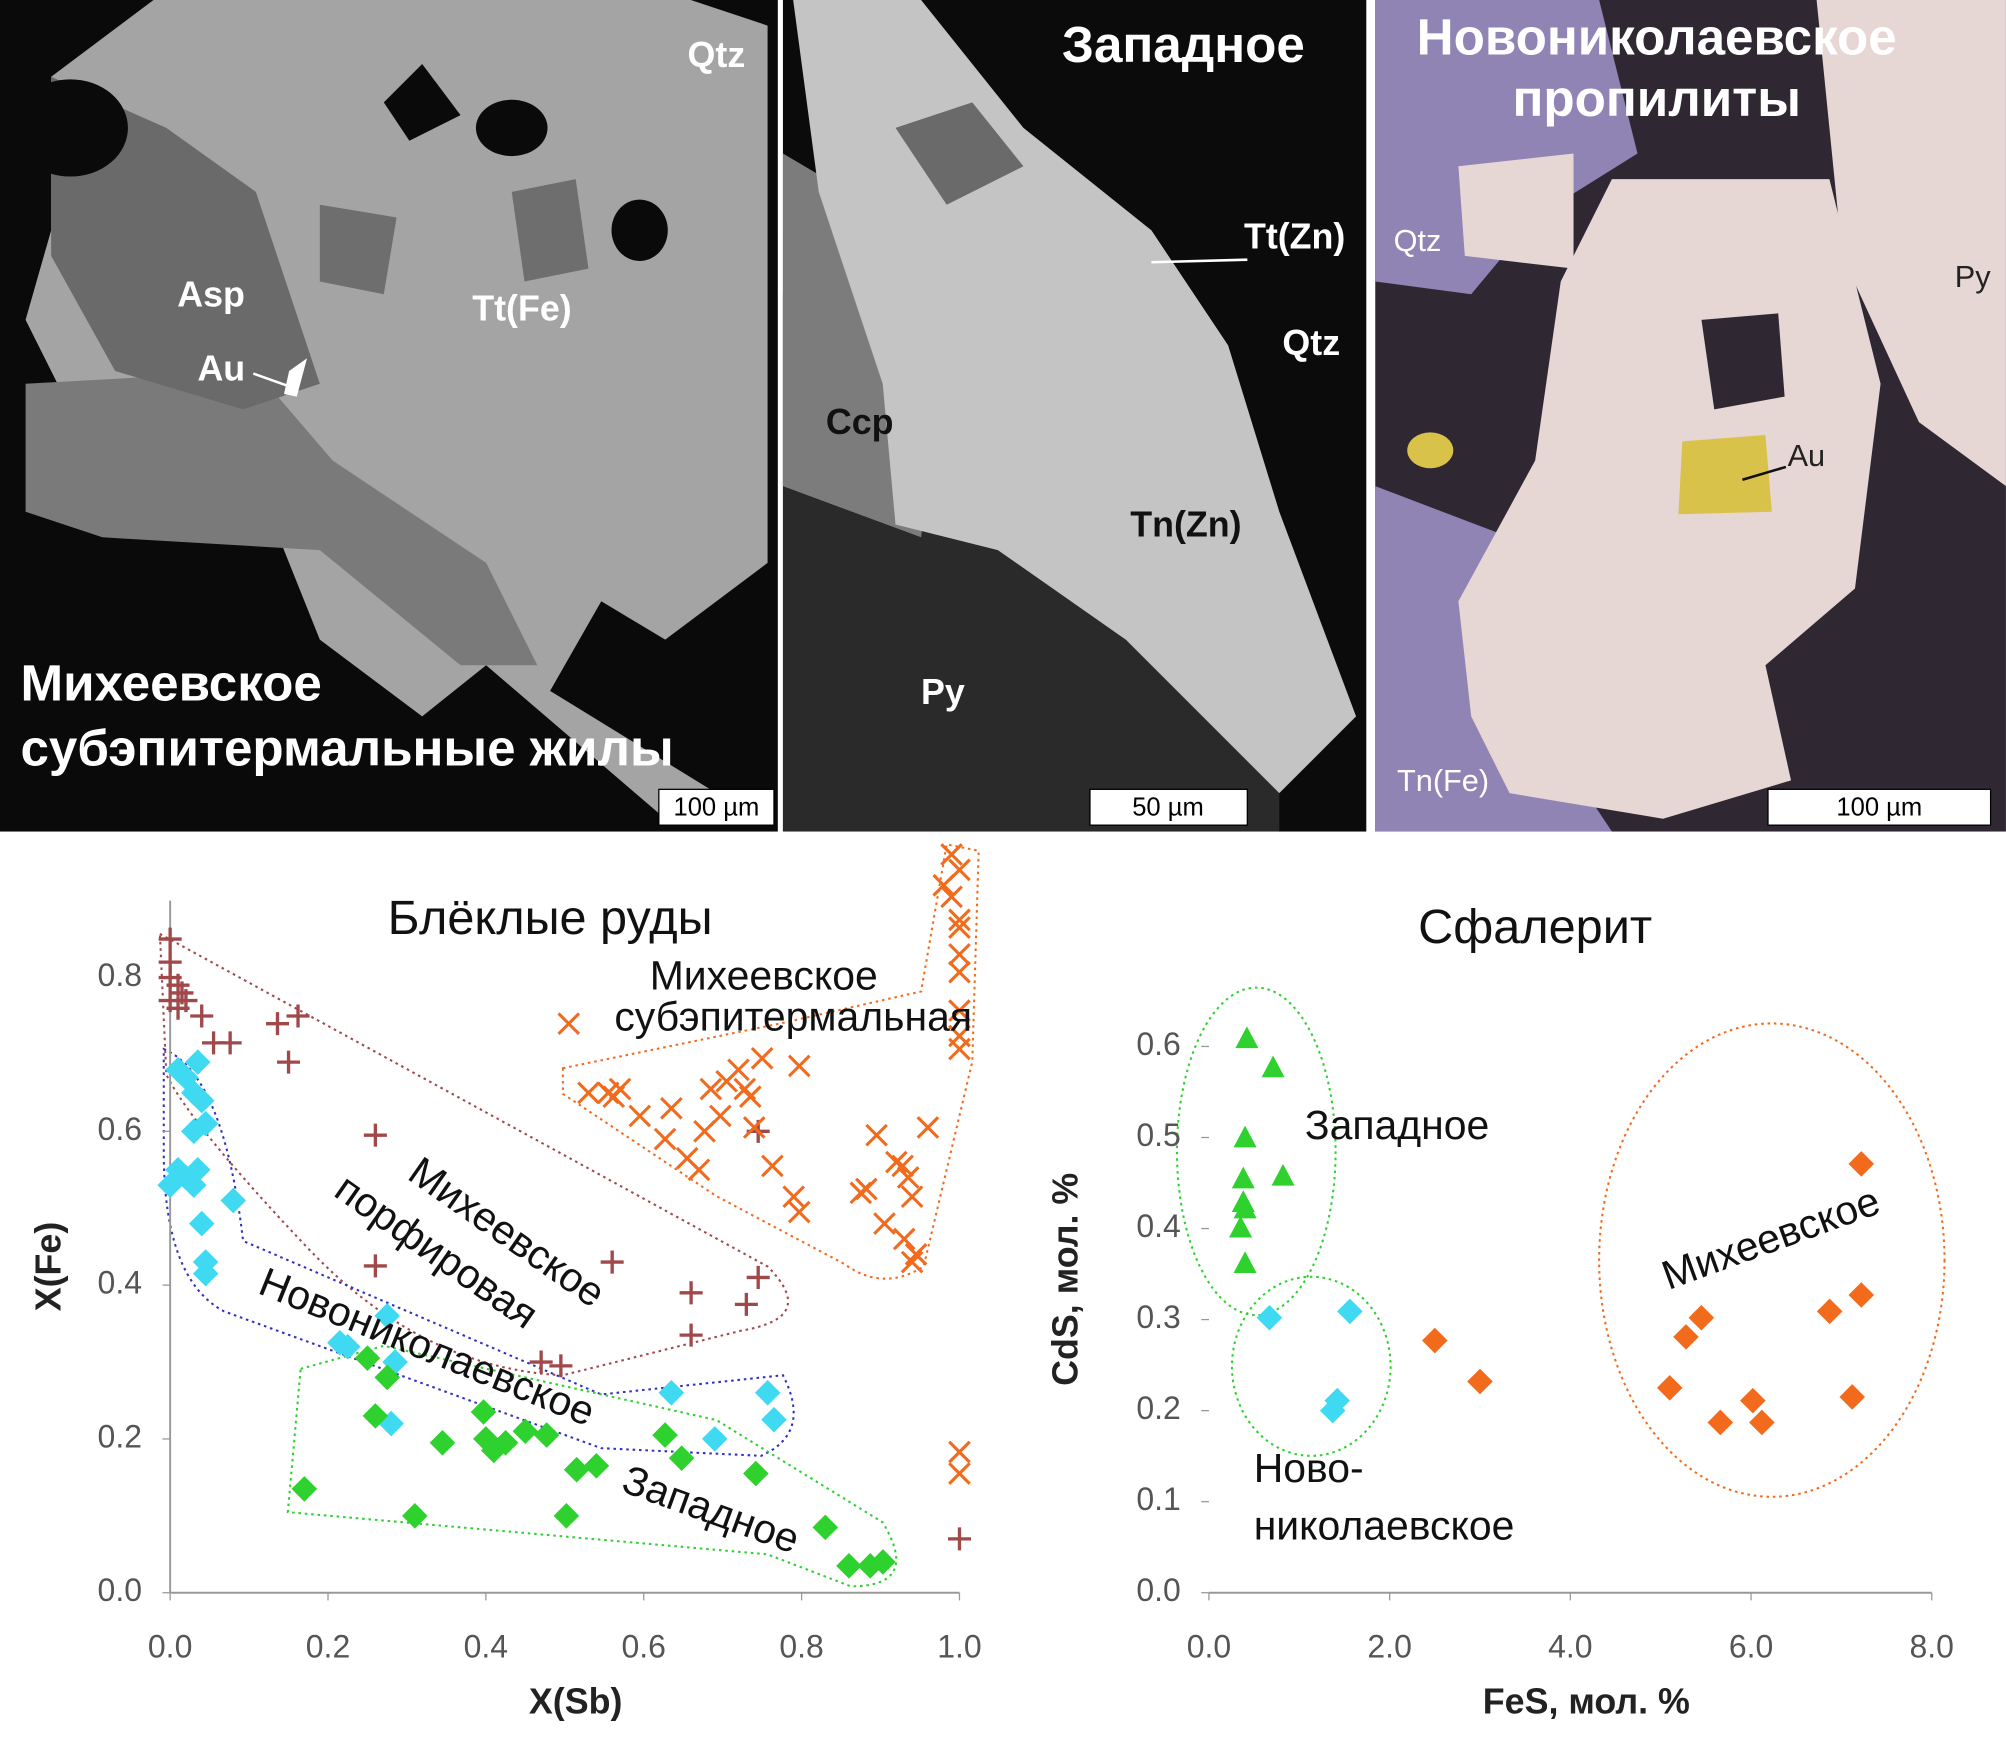 This screenshot has width=2006, height=1741. I want to click on y-tick-label: 0.6, so click(1158, 1044).